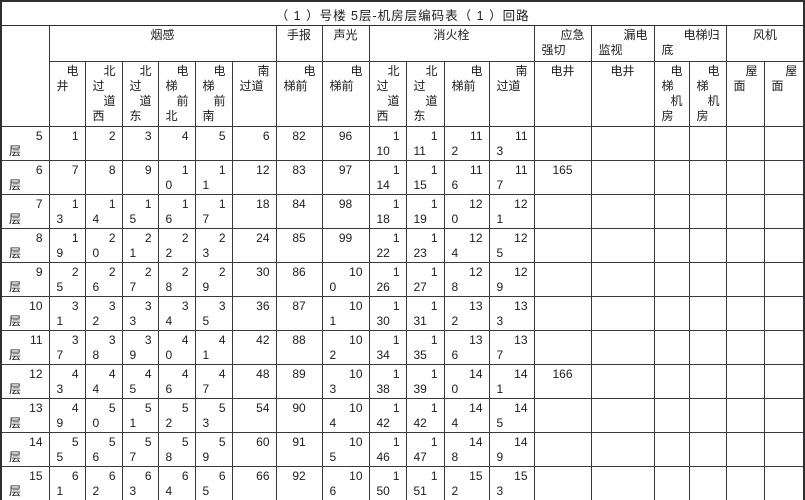 The height and width of the screenshot is (500, 805). I want to click on code-cell: 10 3, so click(345, 381).